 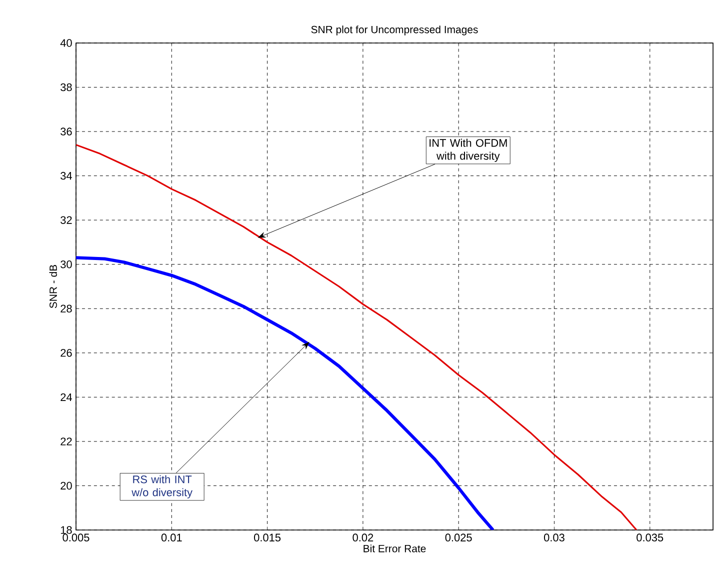 What do you see at coordinates (53, 286) in the screenshot?
I see `y-axis-title: SNR - dB` at bounding box center [53, 286].